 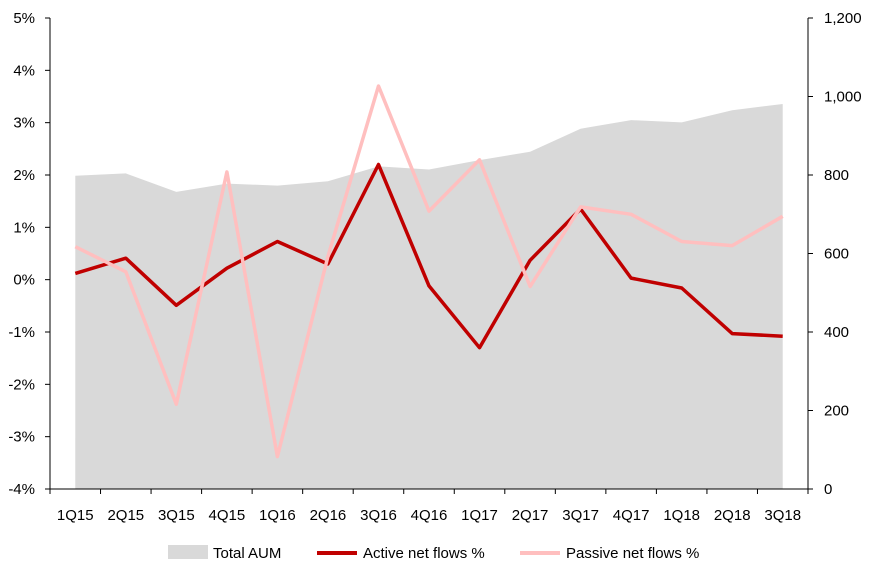 I want to click on legend-label: Passive net flows %, so click(x=632, y=553).